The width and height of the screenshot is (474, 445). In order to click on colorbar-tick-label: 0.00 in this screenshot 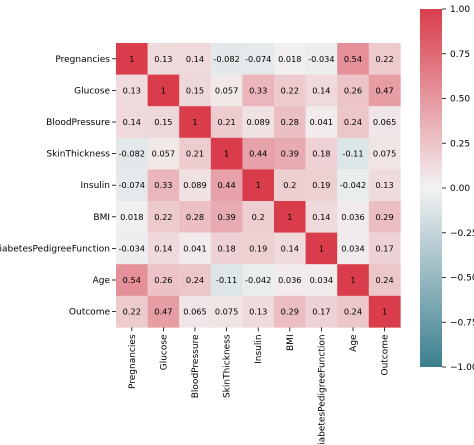, I will do `click(460, 189)`.